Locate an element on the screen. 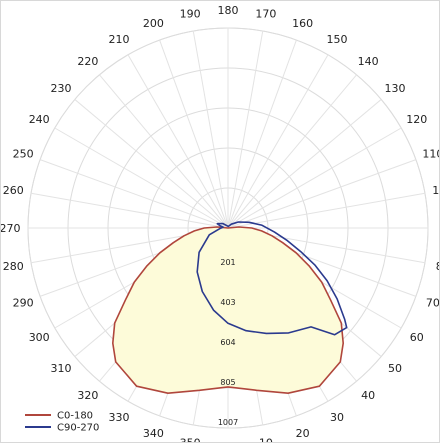  angle-tick-label: 340 is located at coordinates (153, 433).